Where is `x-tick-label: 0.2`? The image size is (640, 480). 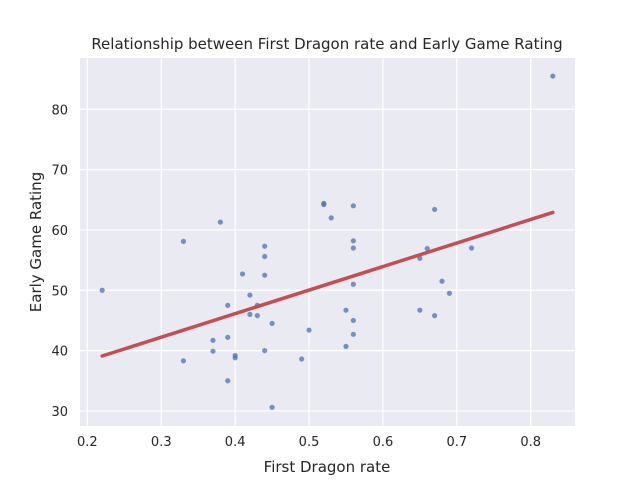
x-tick-label: 0.2 is located at coordinates (87, 442).